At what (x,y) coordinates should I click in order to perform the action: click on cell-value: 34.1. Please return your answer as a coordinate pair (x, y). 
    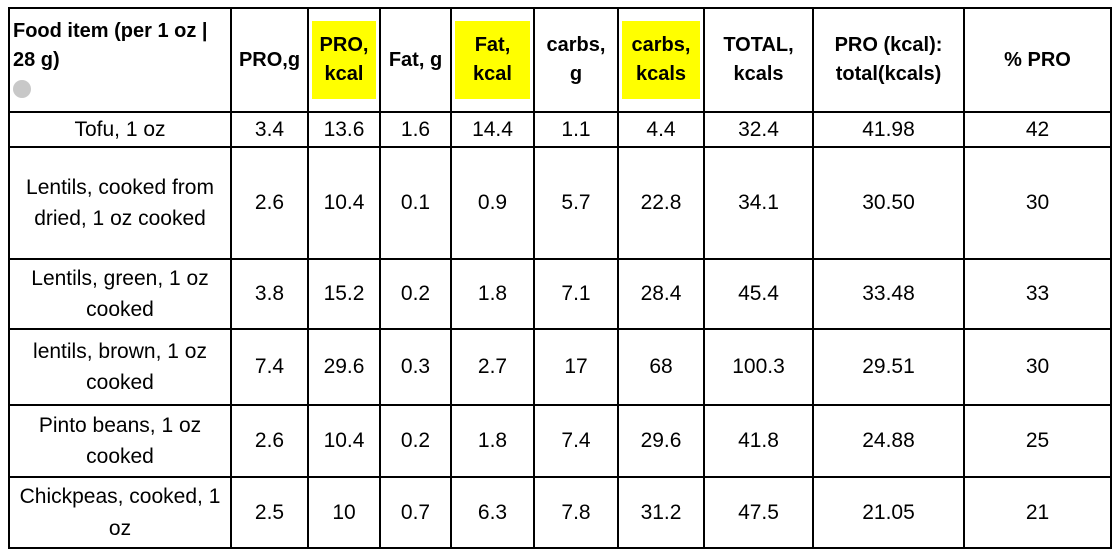
    Looking at the image, I should click on (758, 203).